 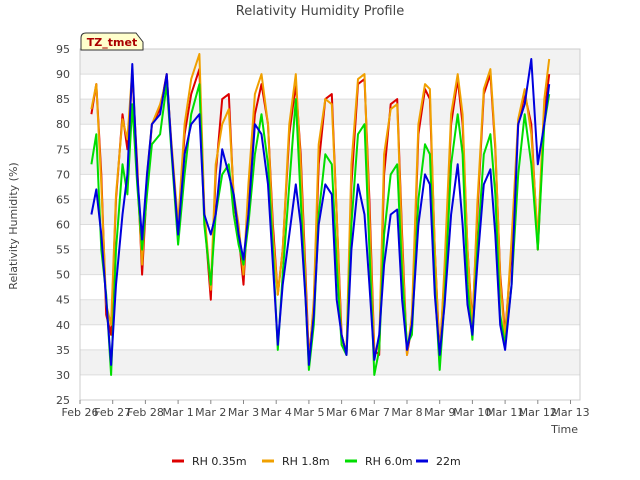 I want to click on legend-label: RH 1.8m, so click(x=306, y=461).